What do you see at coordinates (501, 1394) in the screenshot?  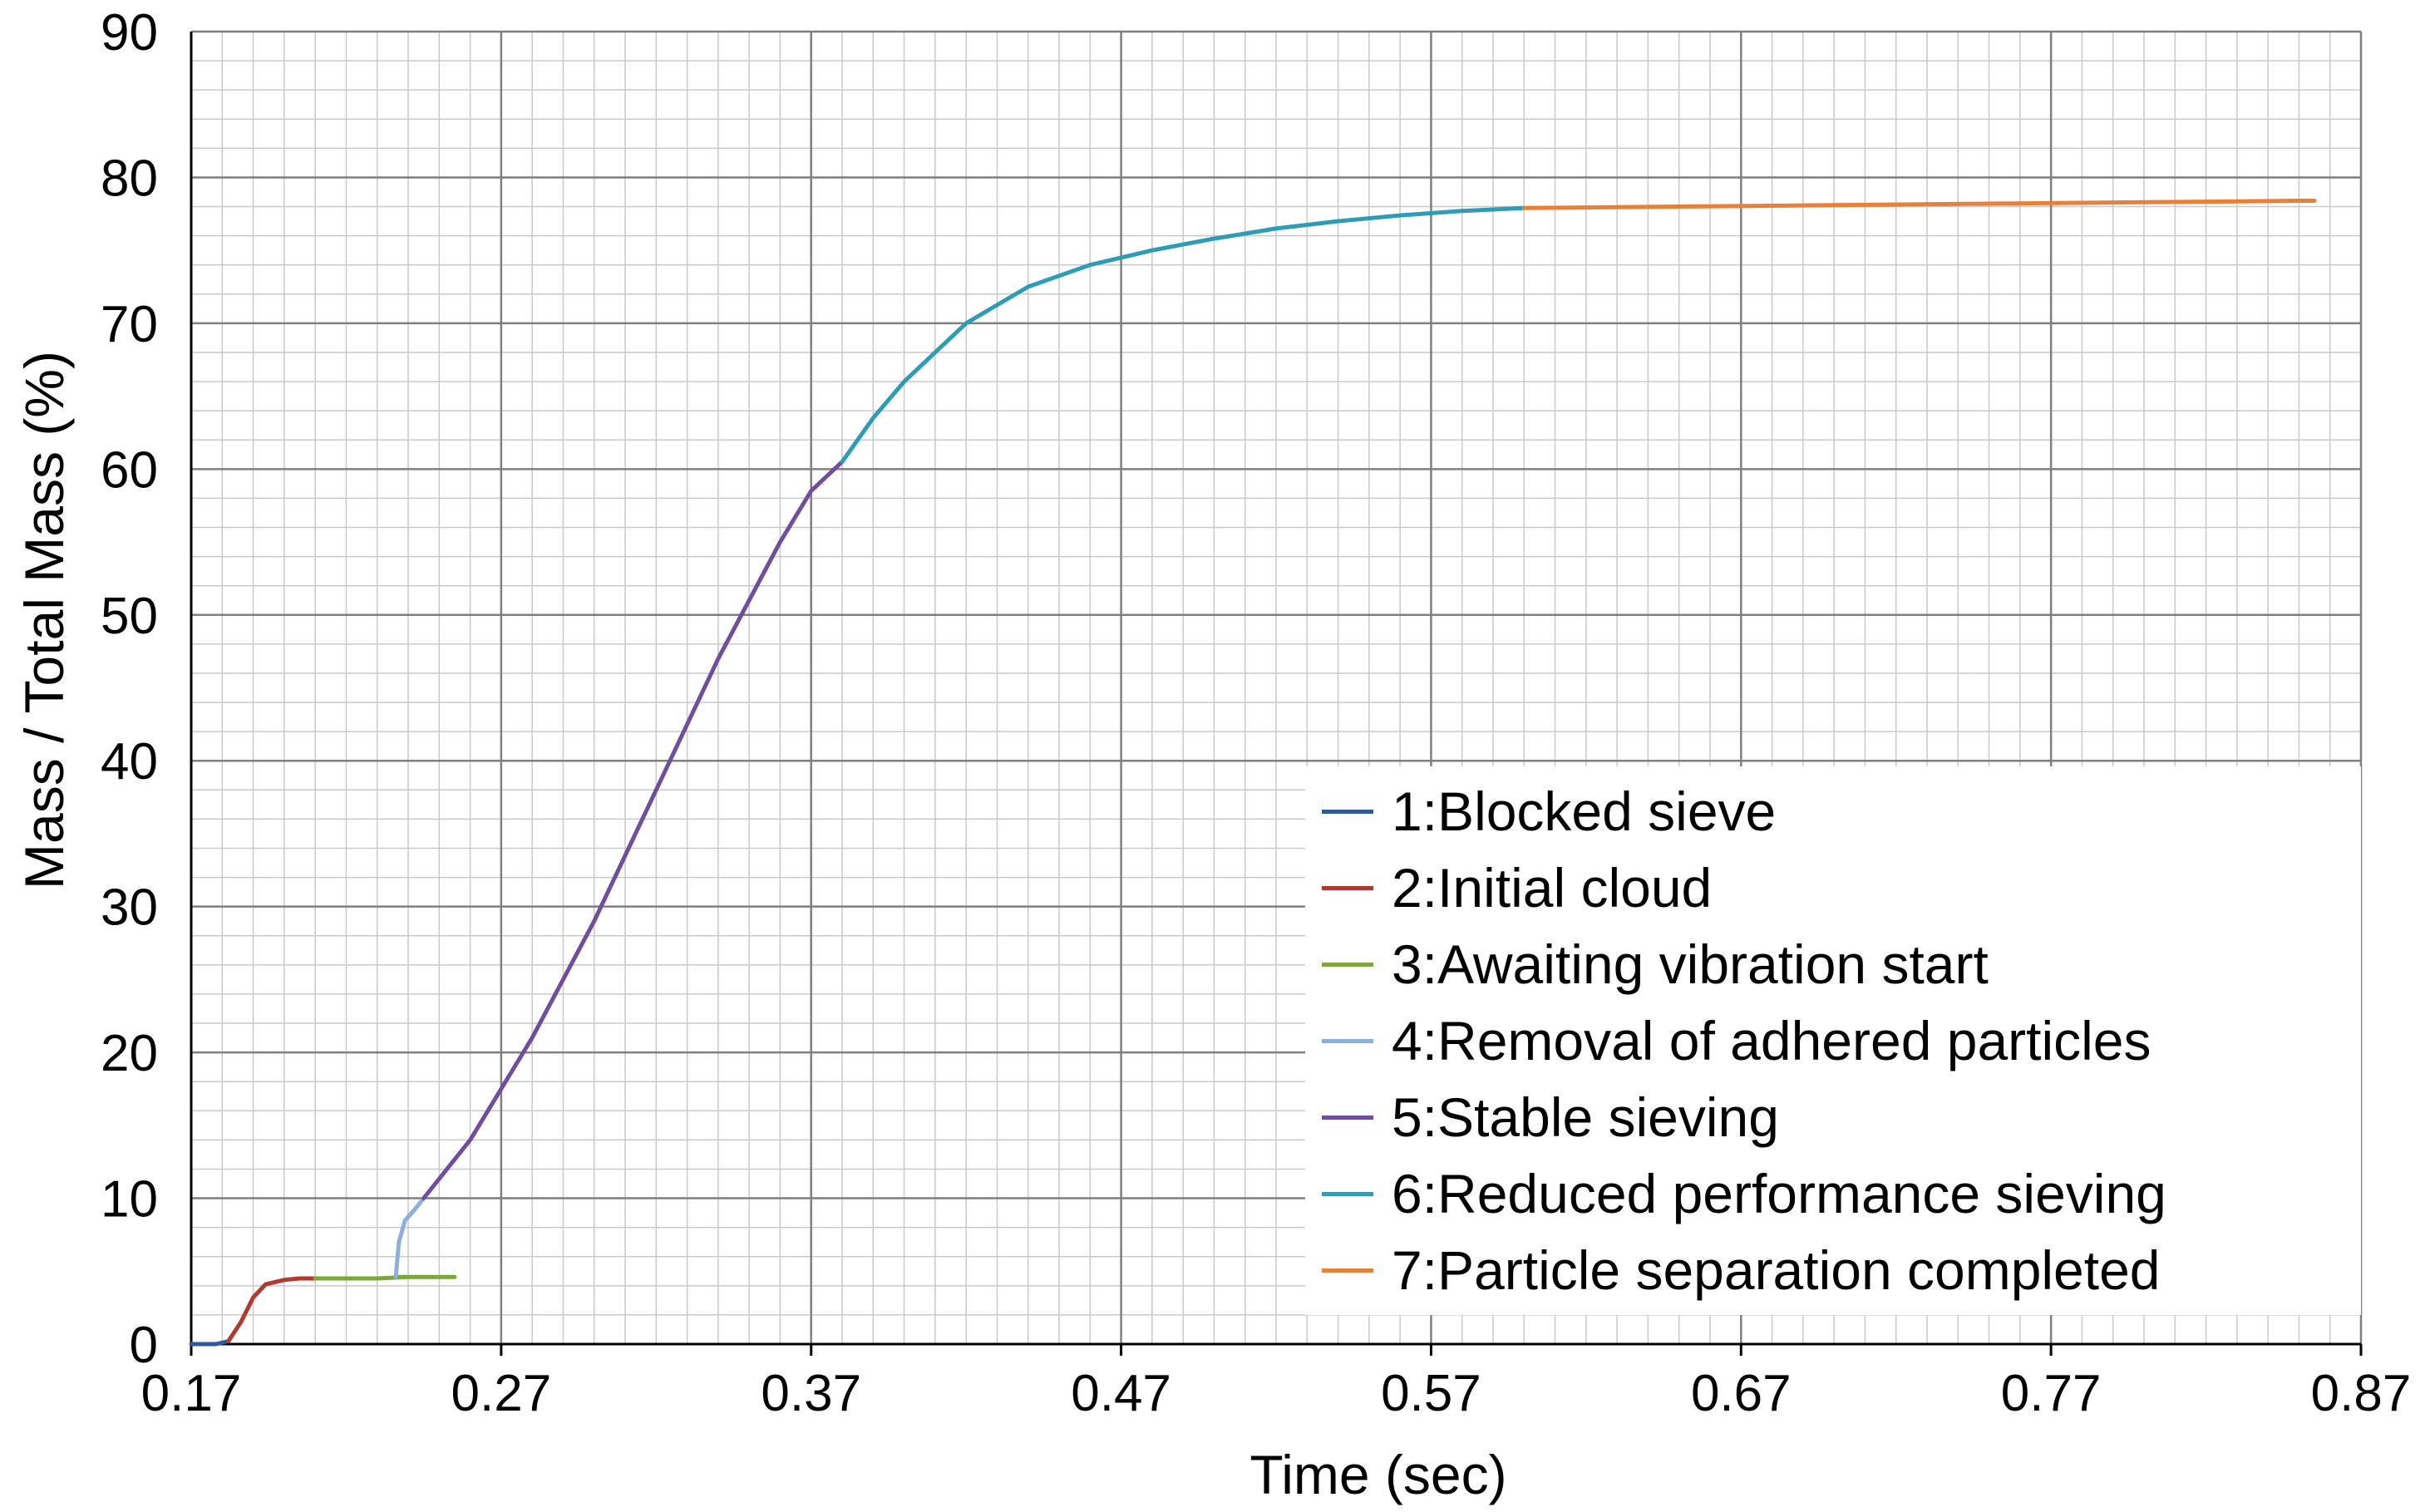 I see `x-tick-label: 0.27` at bounding box center [501, 1394].